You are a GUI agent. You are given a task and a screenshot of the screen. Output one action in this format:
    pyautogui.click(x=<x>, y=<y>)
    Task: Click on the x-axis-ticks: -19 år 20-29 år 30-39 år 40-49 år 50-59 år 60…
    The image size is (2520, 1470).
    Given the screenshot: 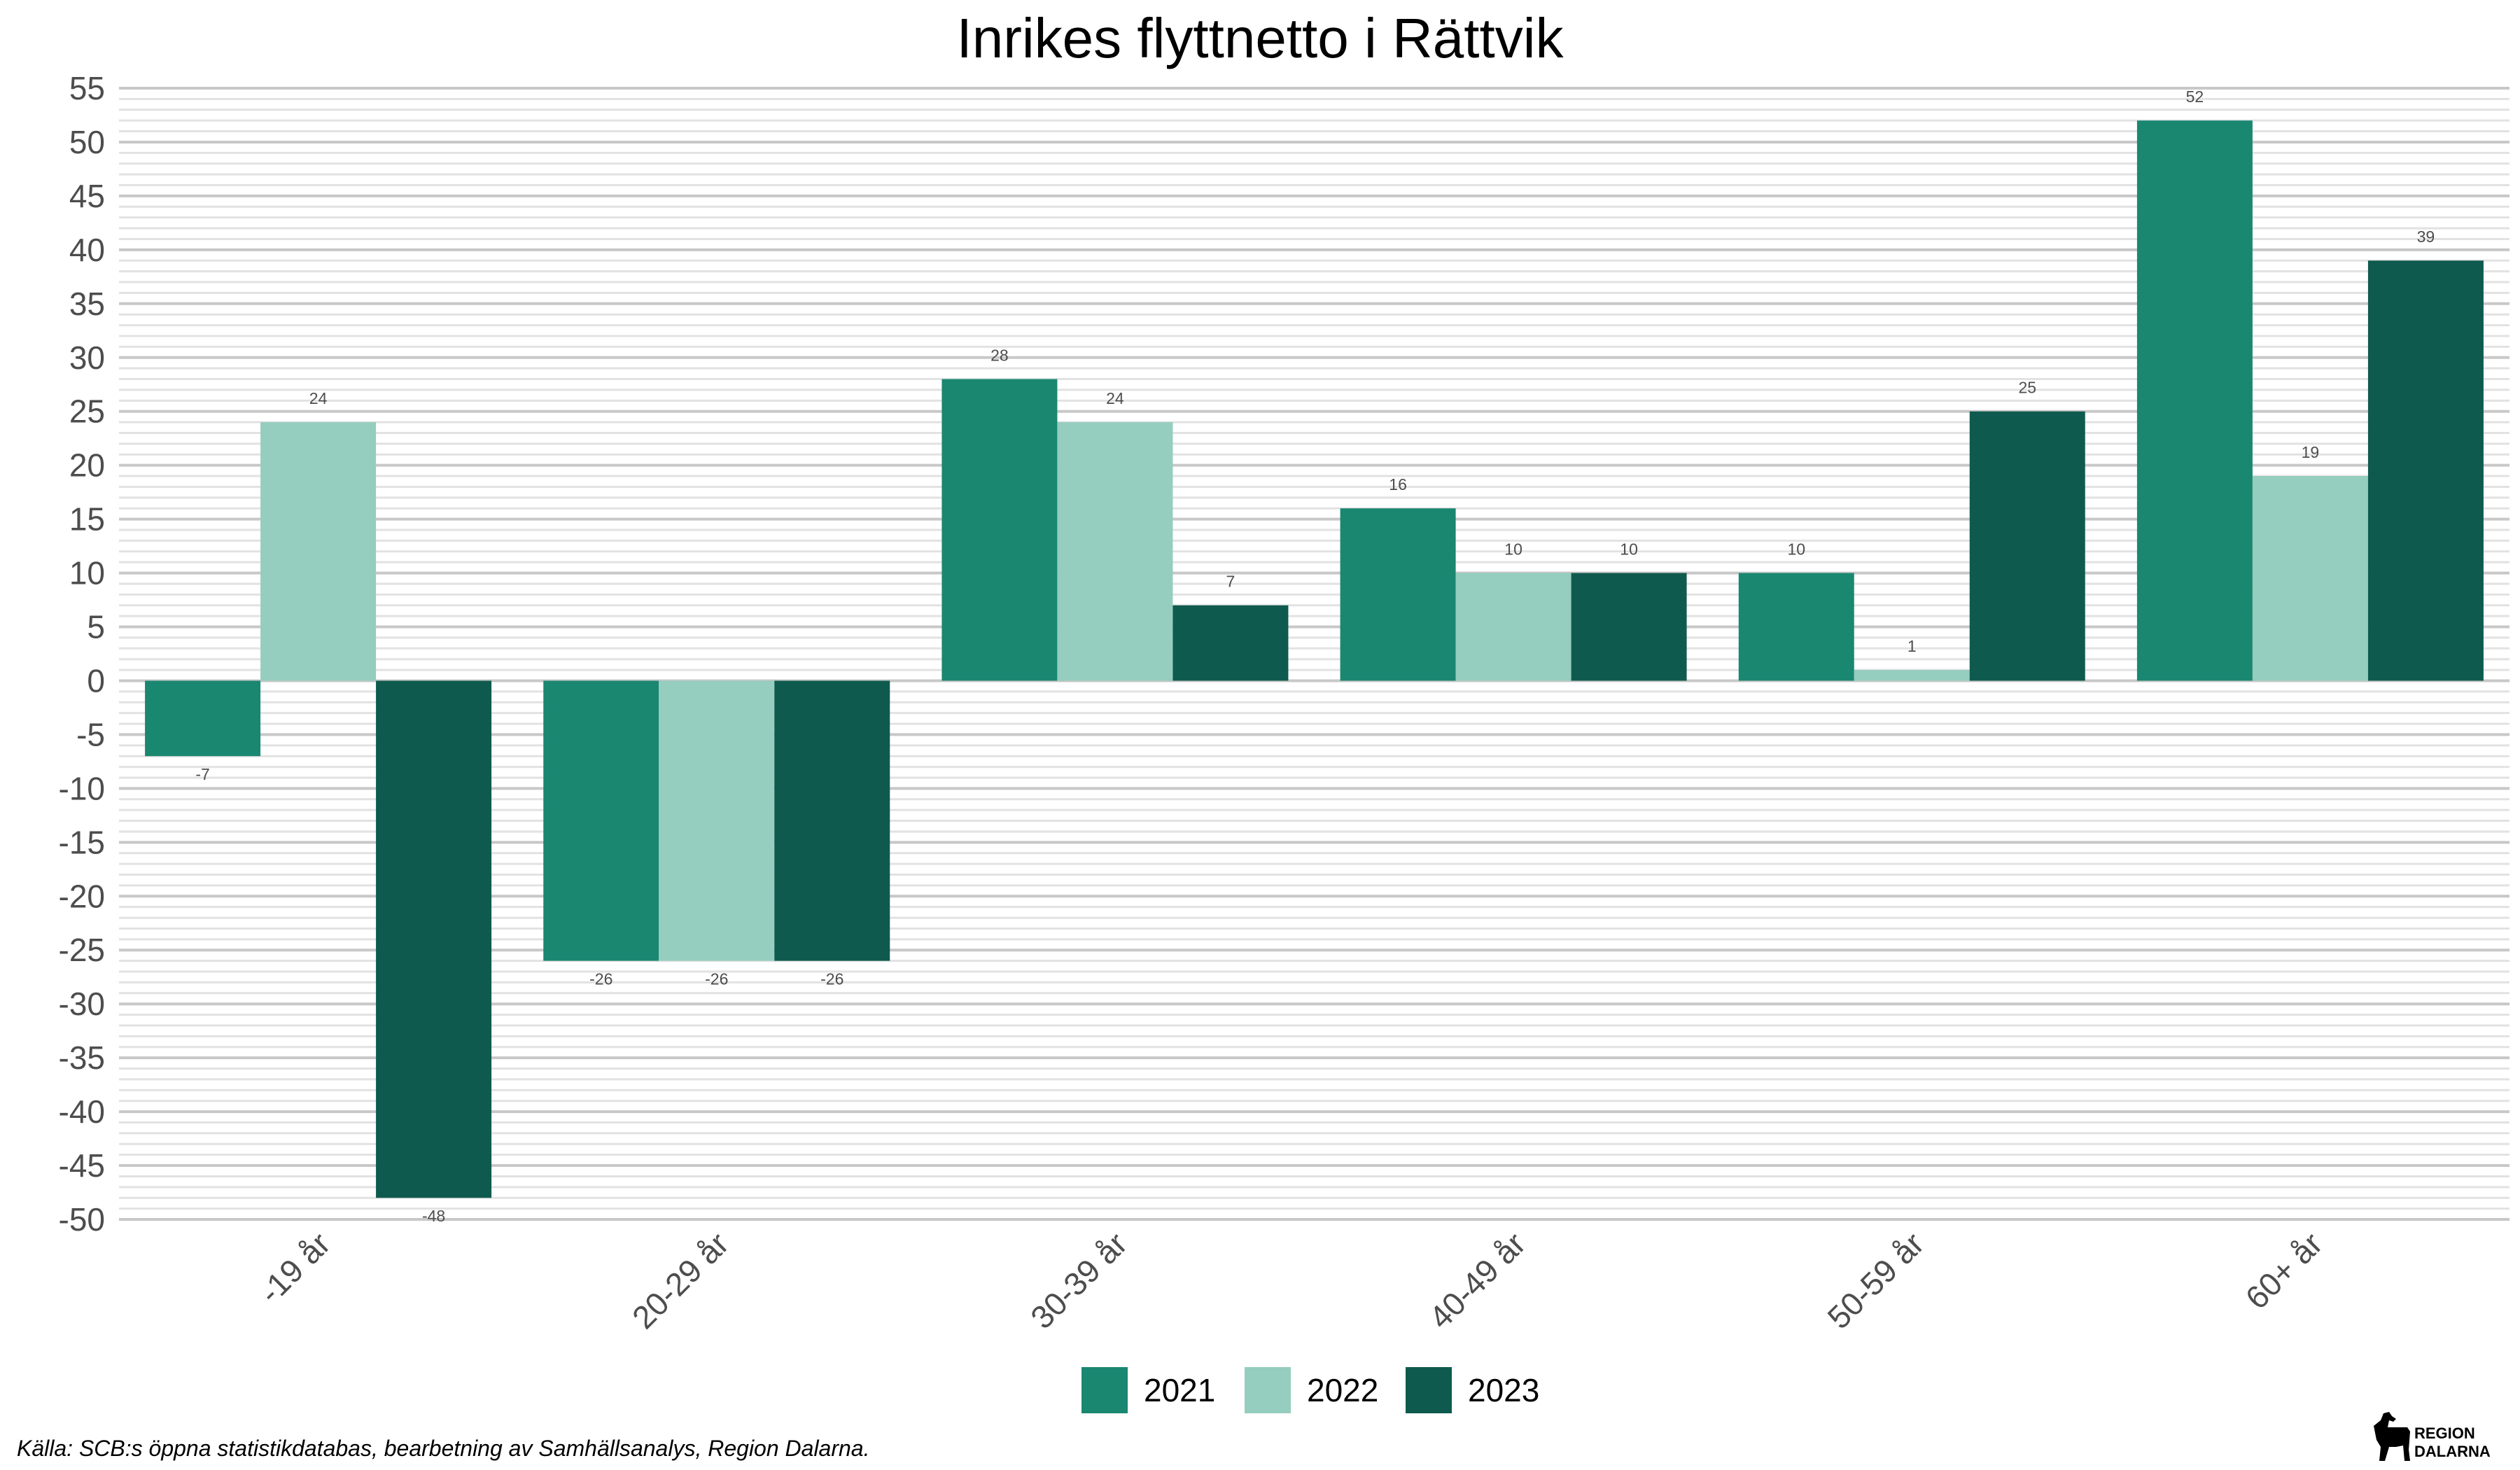 What is the action you would take?
    pyautogui.click(x=1291, y=1280)
    